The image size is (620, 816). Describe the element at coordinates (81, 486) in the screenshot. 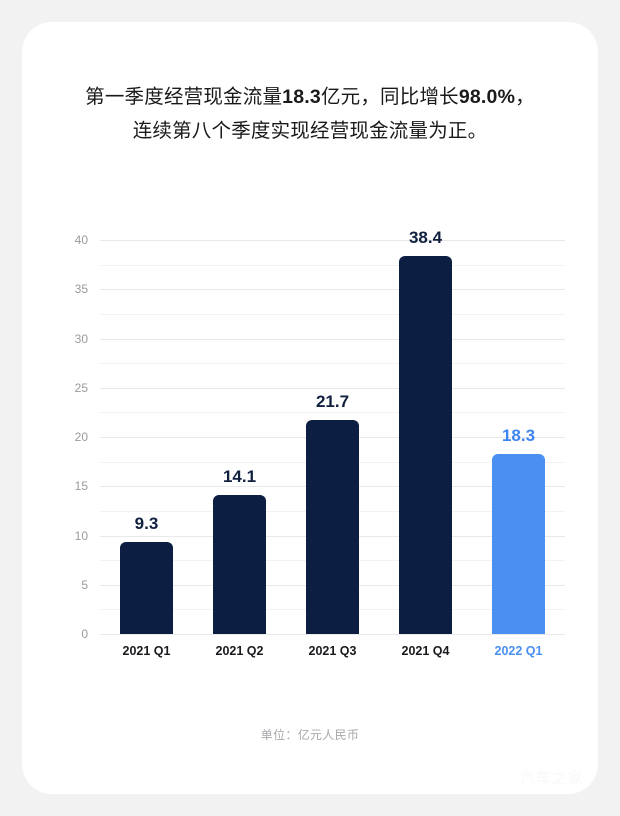

I see `y-axis-tick-label: 15` at that location.